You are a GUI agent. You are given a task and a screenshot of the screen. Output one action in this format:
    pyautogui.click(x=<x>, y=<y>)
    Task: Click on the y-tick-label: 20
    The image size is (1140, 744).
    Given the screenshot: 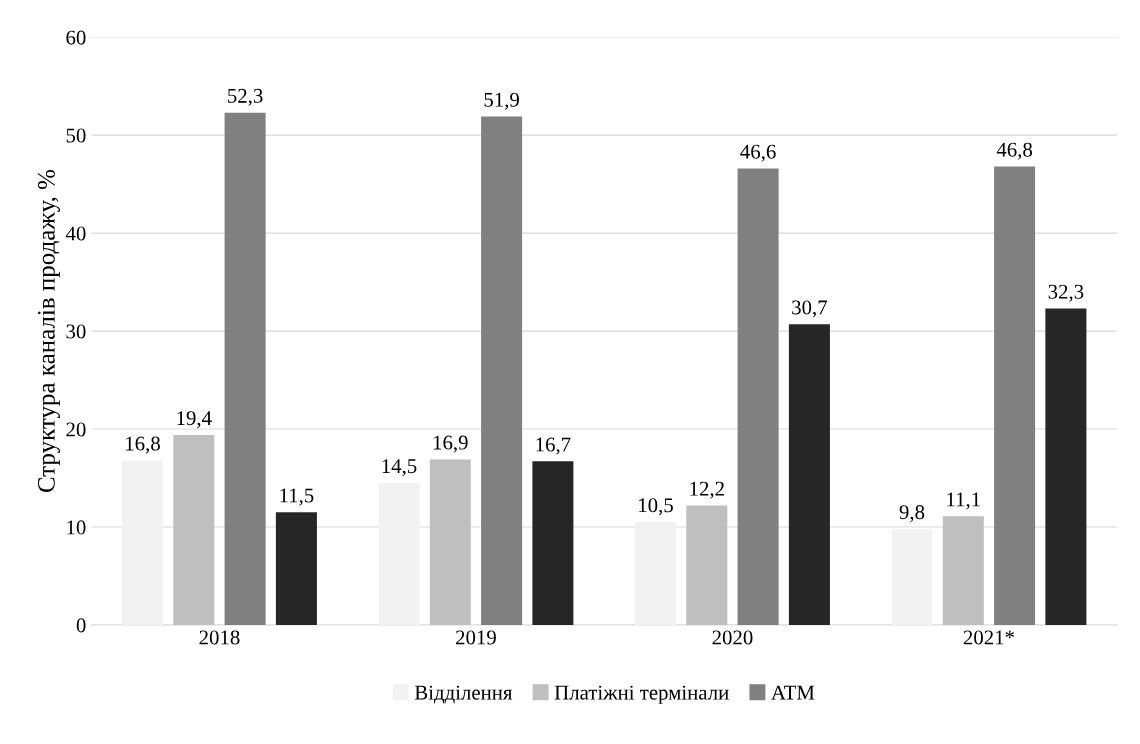 What is the action you would take?
    pyautogui.click(x=76, y=429)
    